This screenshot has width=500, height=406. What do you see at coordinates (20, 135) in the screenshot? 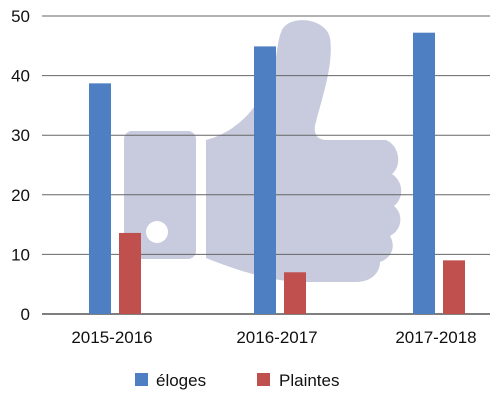
I see `y-tick-label: 30` at bounding box center [20, 135].